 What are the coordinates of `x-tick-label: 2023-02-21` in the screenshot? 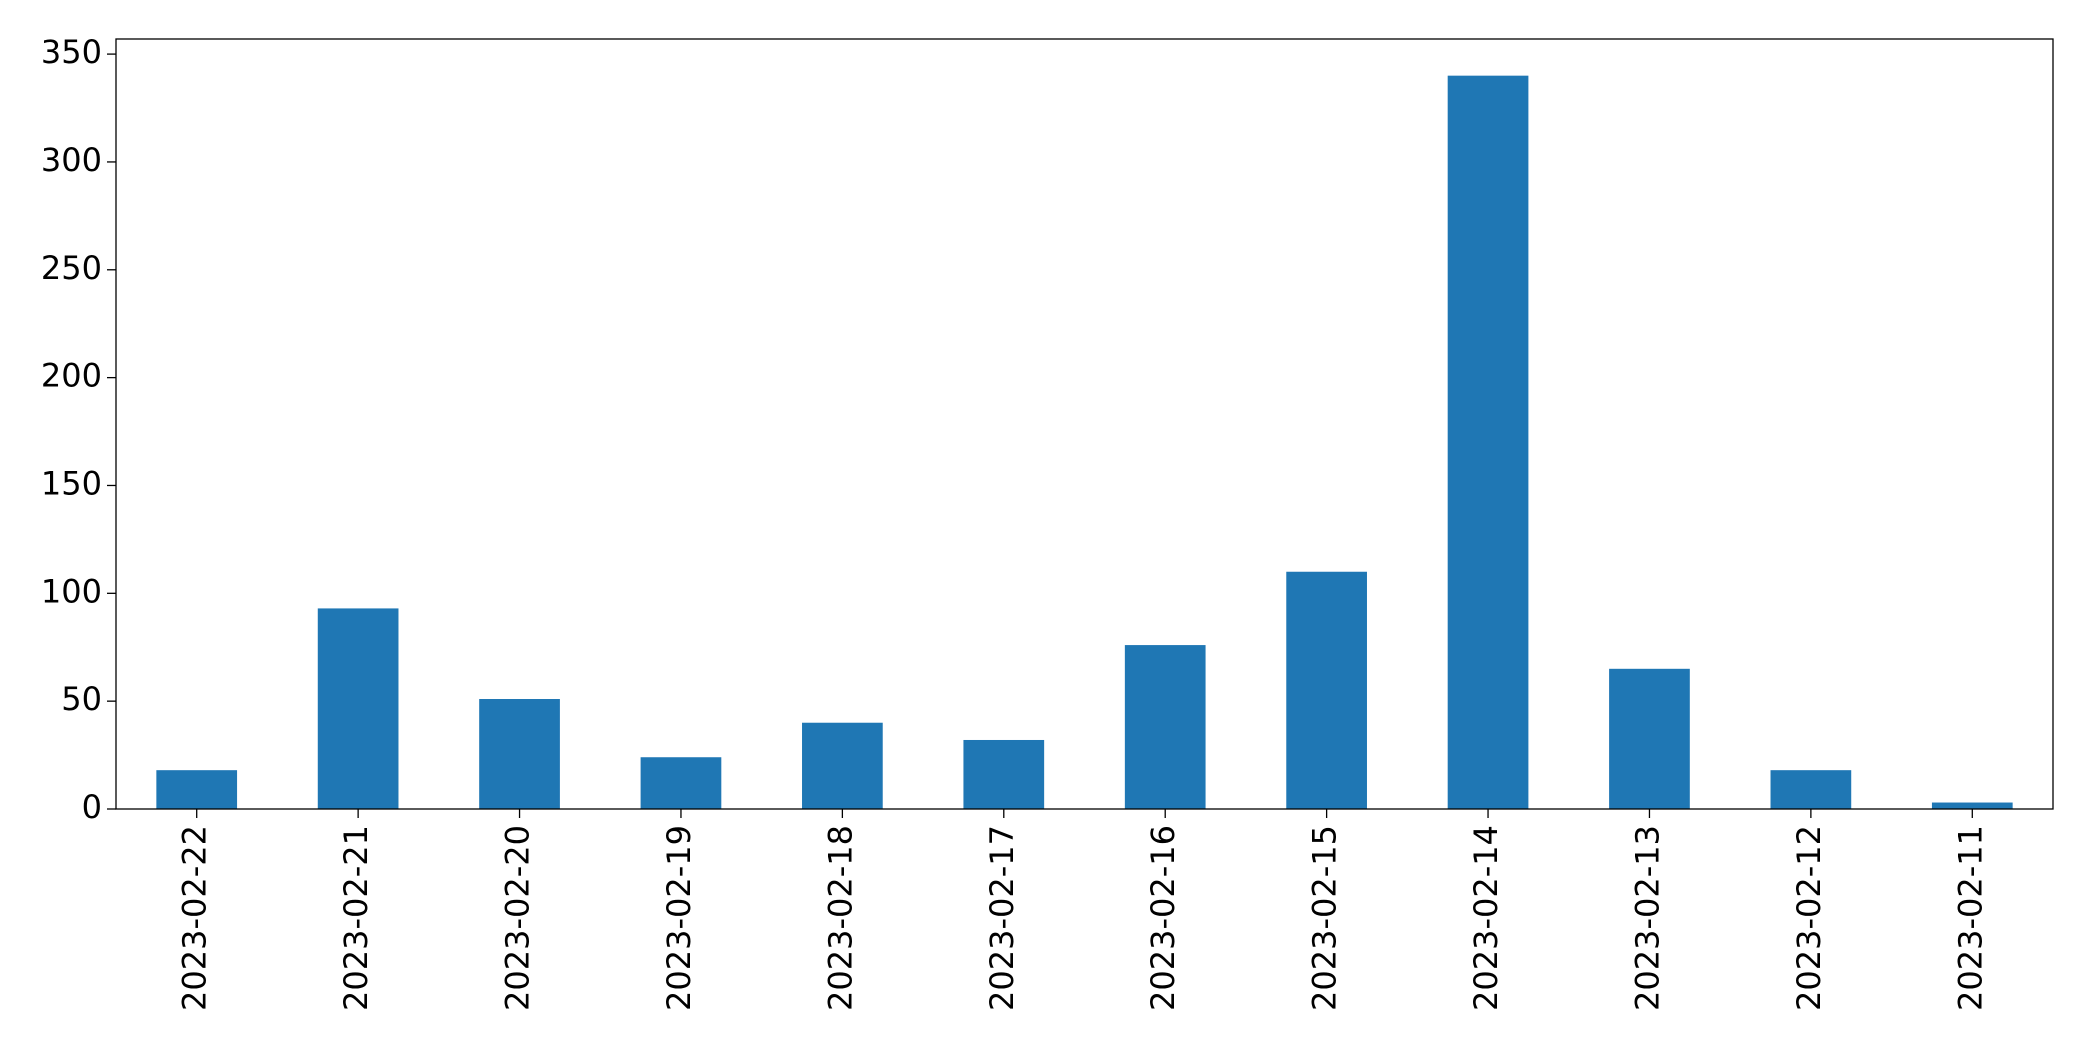 It's located at (356, 918).